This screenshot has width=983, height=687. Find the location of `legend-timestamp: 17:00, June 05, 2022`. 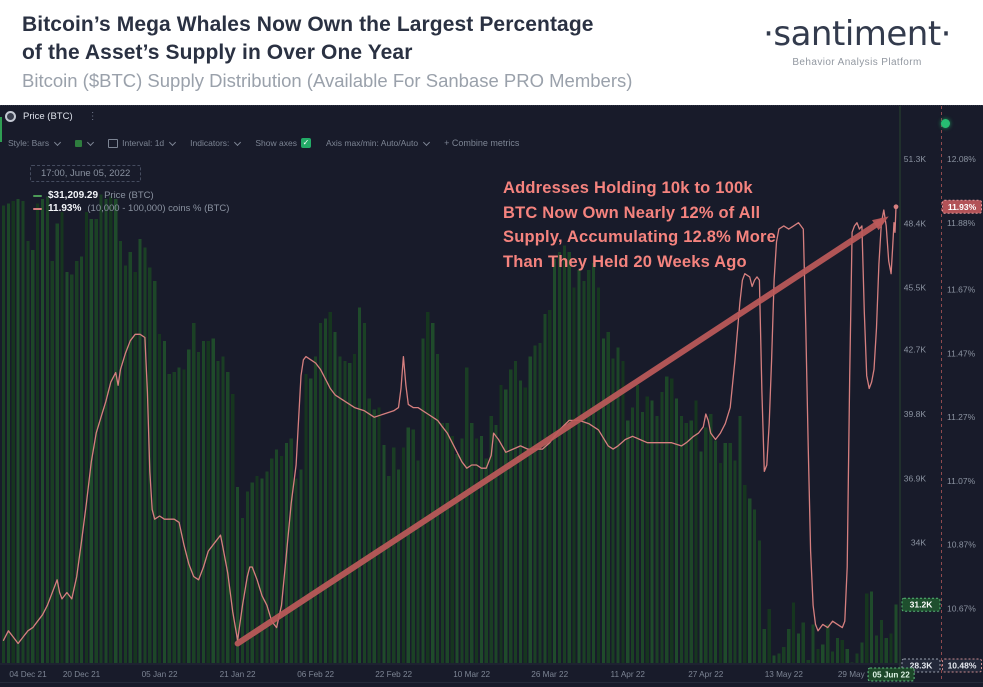

legend-timestamp: 17:00, June 05, 2022 is located at coordinates (86, 173).